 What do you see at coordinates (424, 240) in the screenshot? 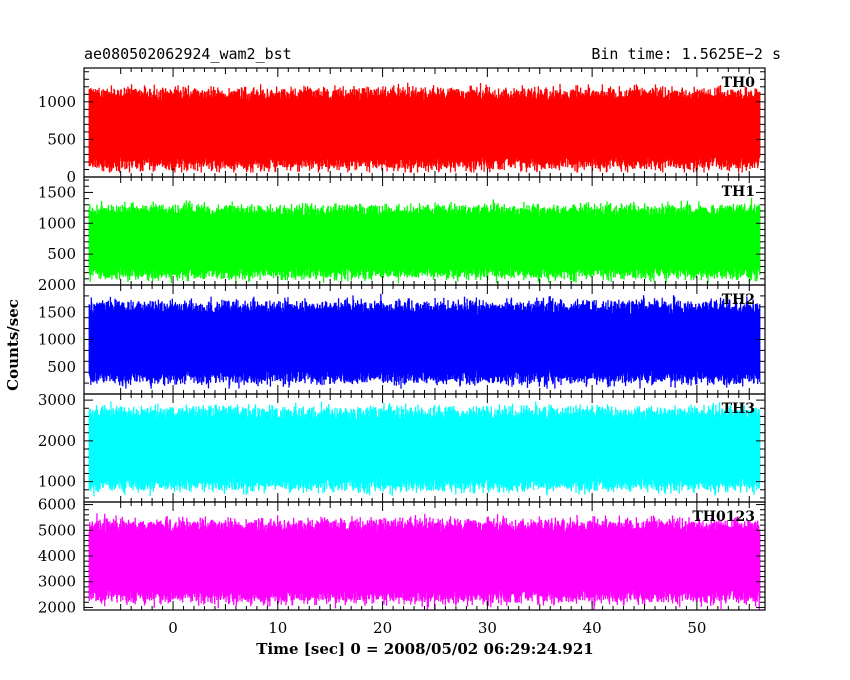
I see `series-trace-th1` at bounding box center [424, 240].